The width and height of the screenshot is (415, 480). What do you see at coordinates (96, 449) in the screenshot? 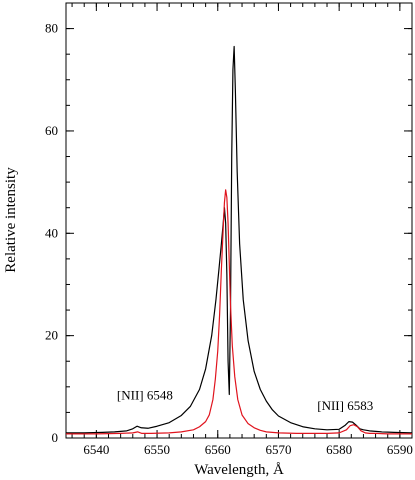
I see `x-tick-label: 6540` at bounding box center [96, 449].